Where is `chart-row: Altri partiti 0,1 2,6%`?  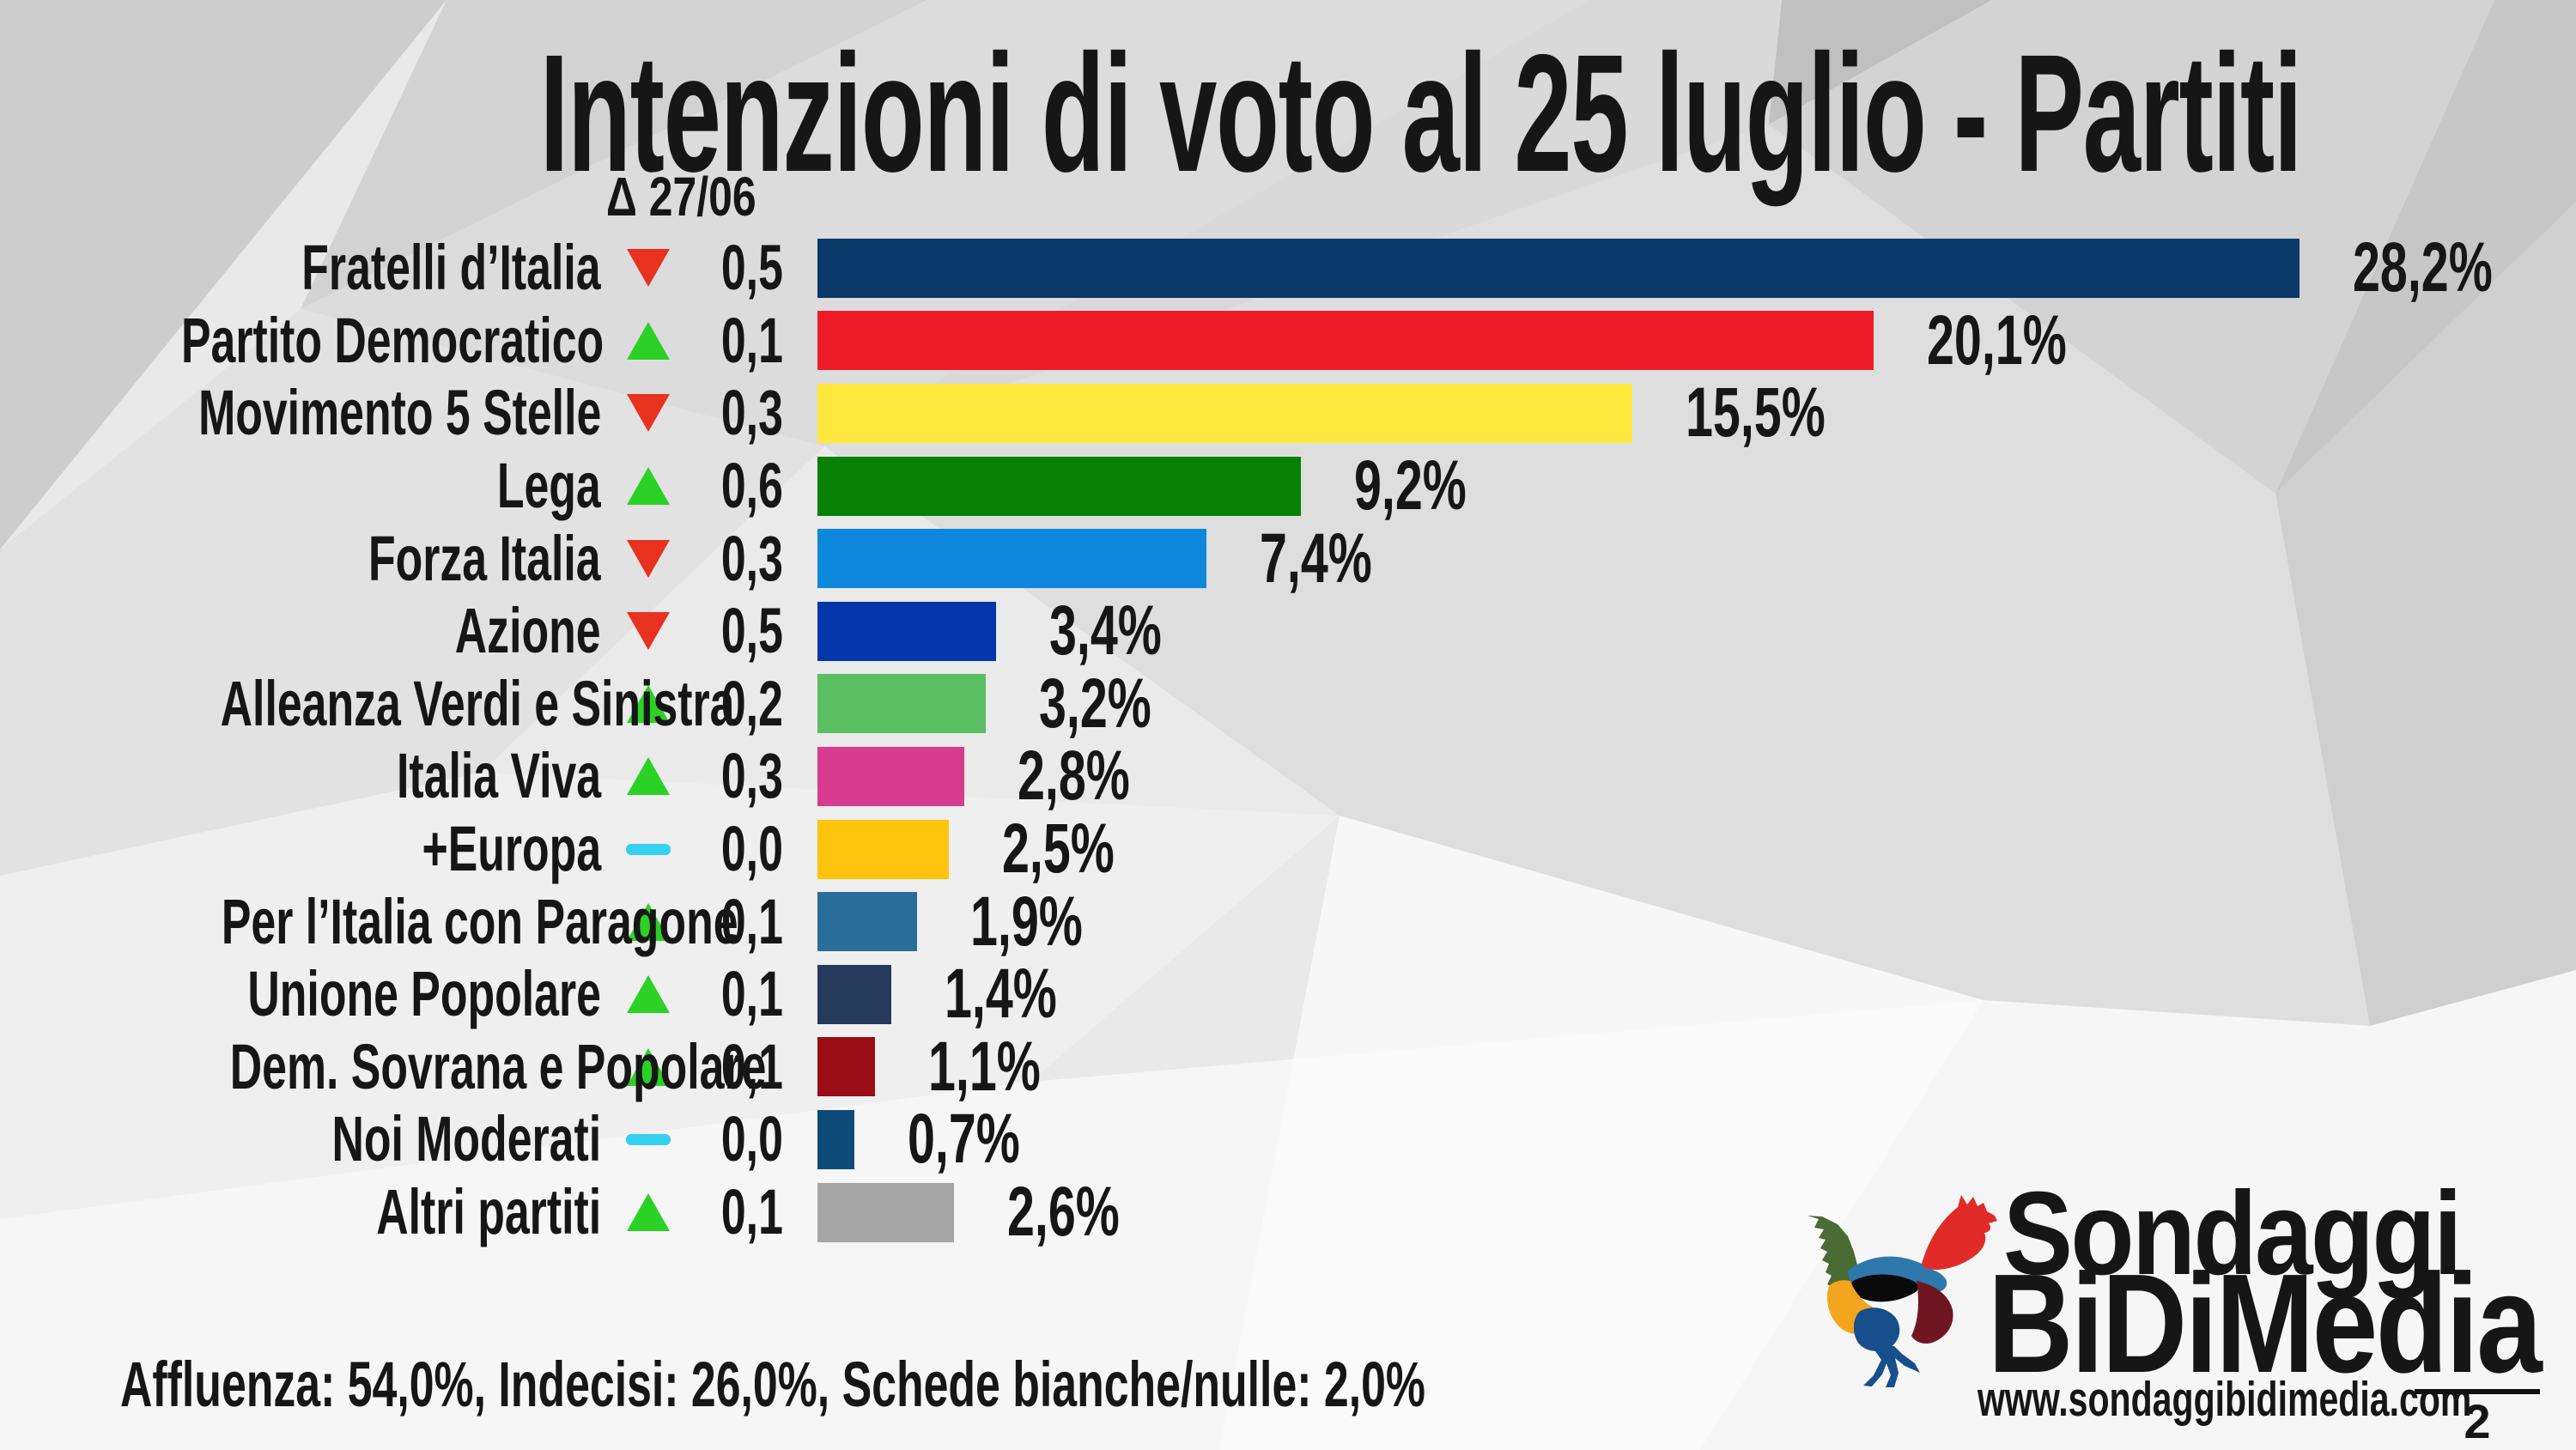
chart-row: Altri partiti 0,1 2,6% is located at coordinates (1288, 1212).